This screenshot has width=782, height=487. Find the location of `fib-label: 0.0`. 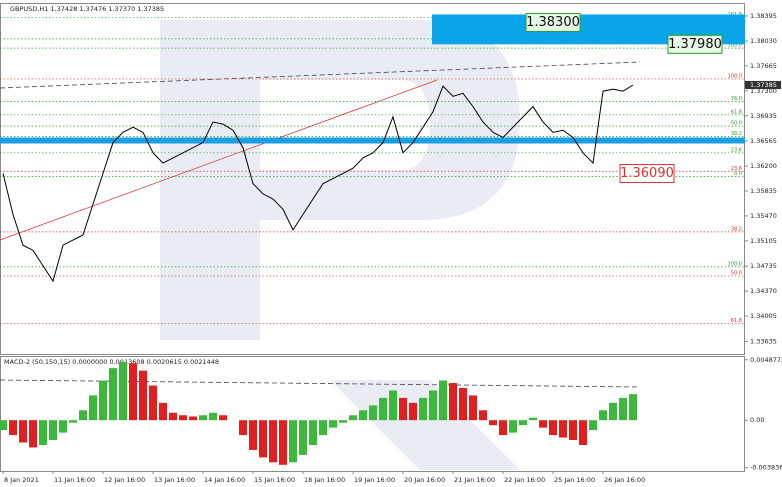

fib-label: 0.0 is located at coordinates (738, 174).